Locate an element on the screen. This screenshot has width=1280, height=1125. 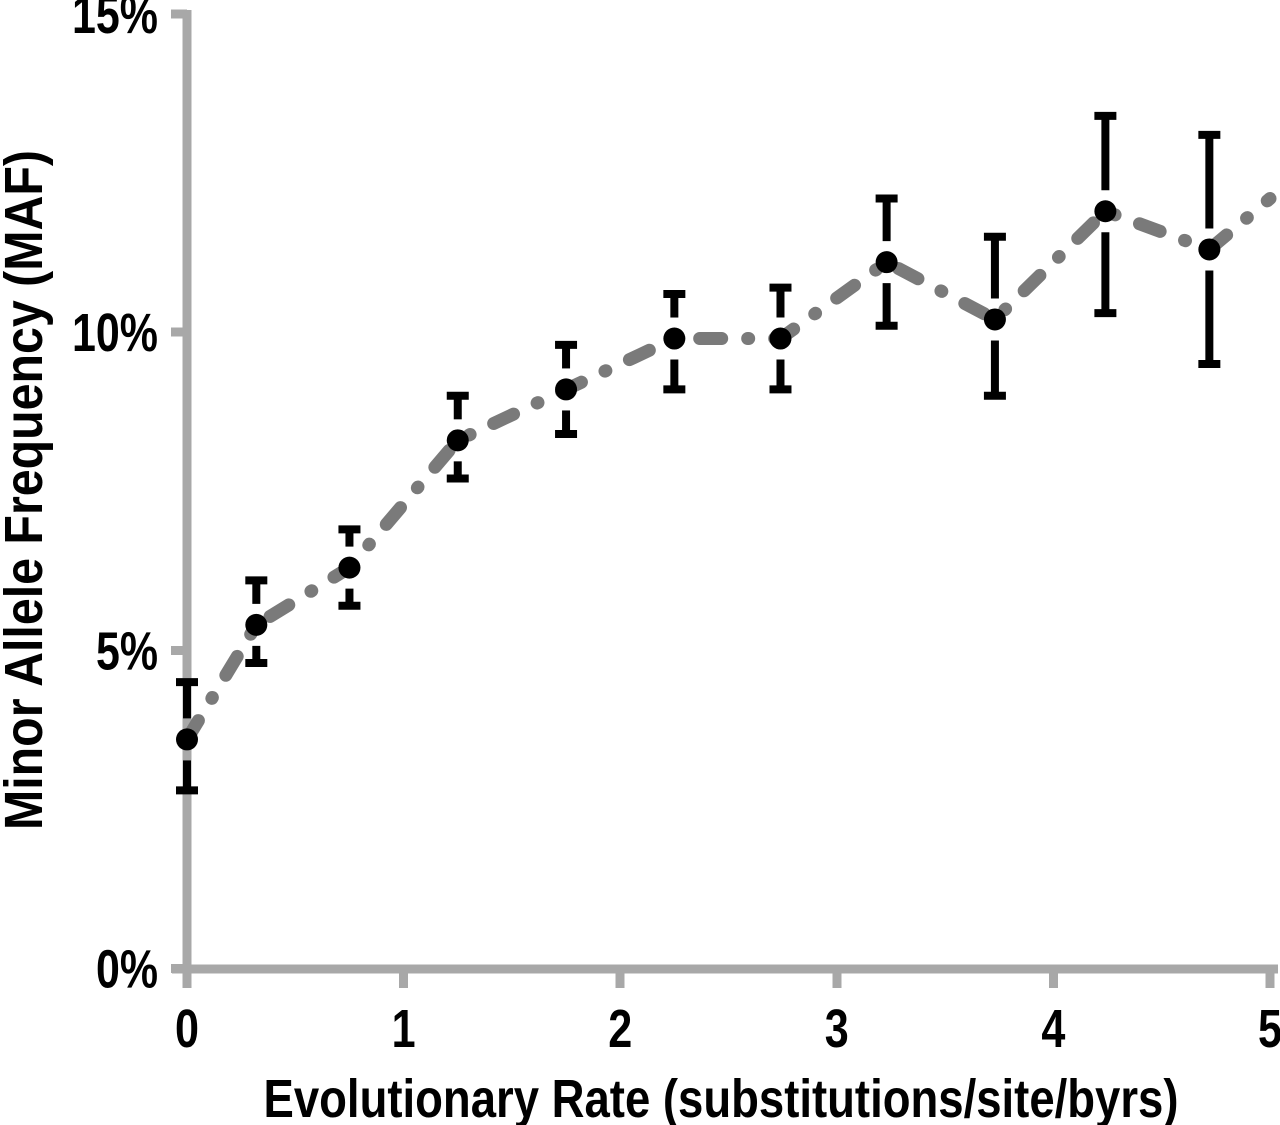
x-tick-label: 3 is located at coordinates (837, 1029).